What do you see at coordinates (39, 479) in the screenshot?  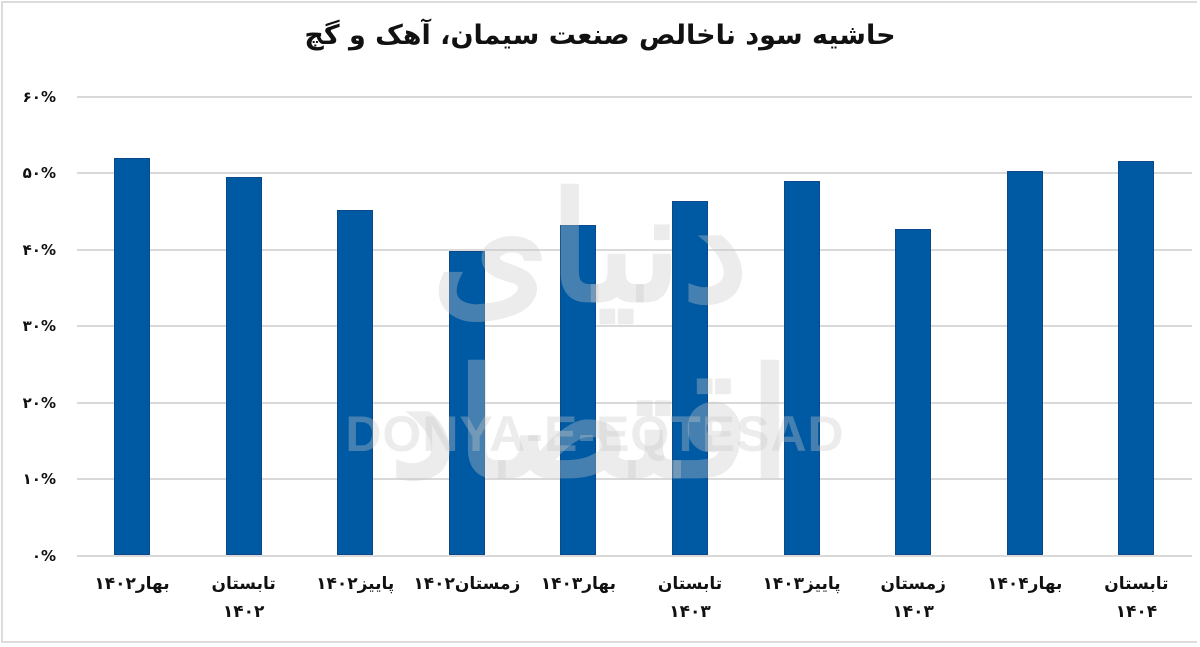 I see `y-tick-label: ۱۰%` at bounding box center [39, 479].